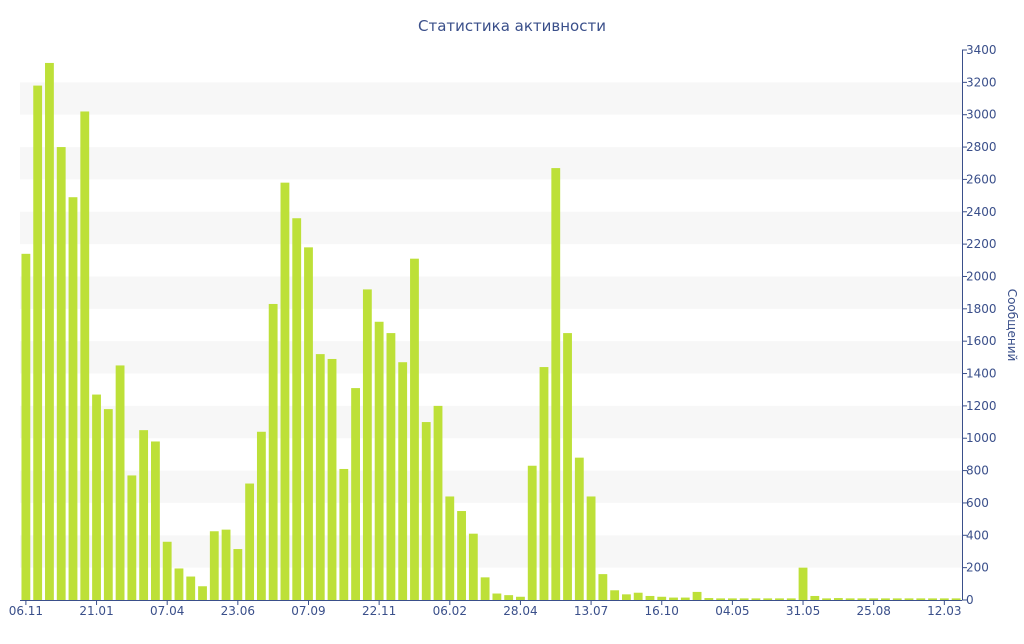  What do you see at coordinates (732, 611) in the screenshot?
I see `x-tick-label: 04.05` at bounding box center [732, 611].